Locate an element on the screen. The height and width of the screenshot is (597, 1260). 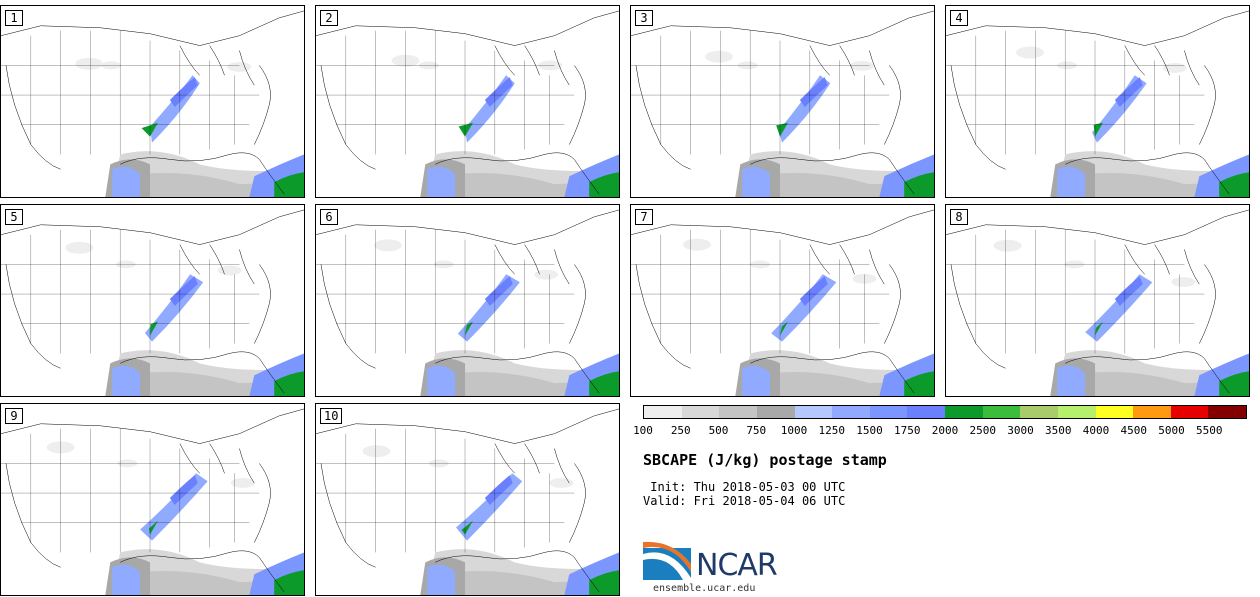
member-number-label: 8 is located at coordinates (959, 217).